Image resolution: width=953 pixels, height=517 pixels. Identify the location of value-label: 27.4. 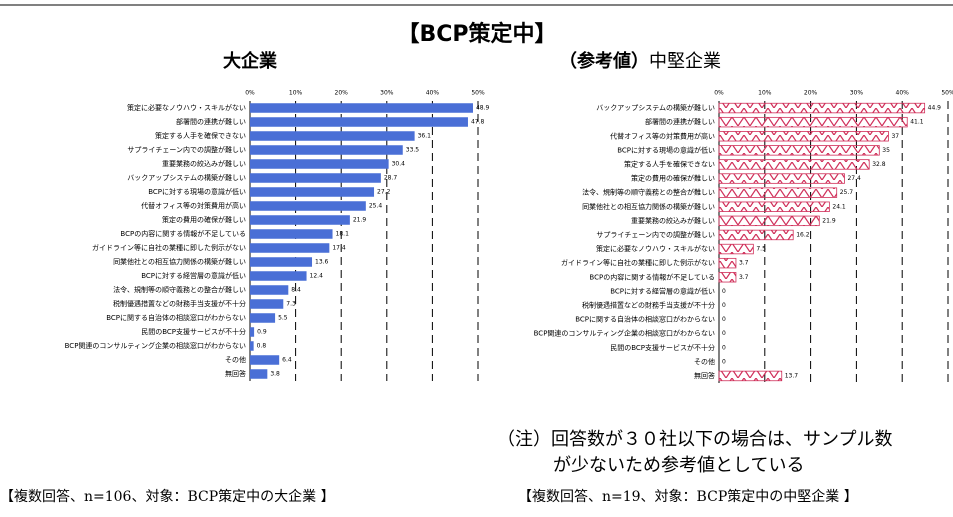
(854, 178).